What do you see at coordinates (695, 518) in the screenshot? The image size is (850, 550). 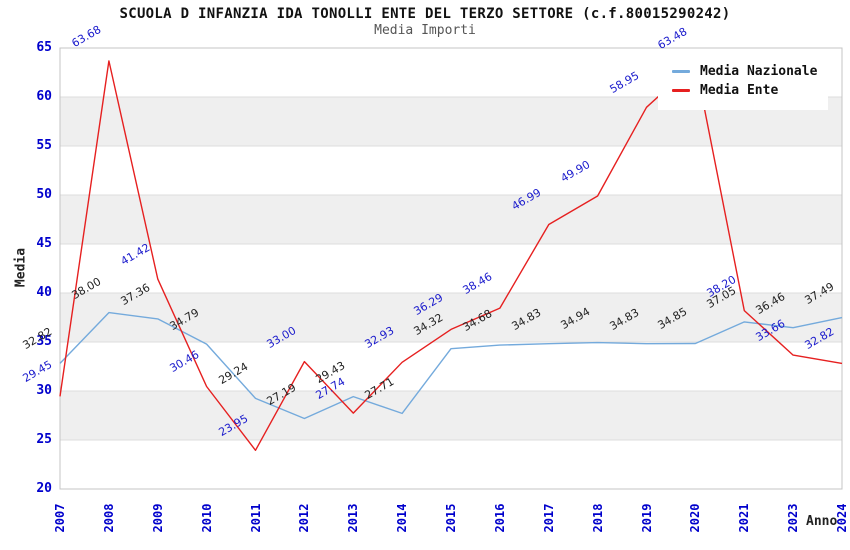 I see `x-tick-label: 2020` at bounding box center [695, 518].